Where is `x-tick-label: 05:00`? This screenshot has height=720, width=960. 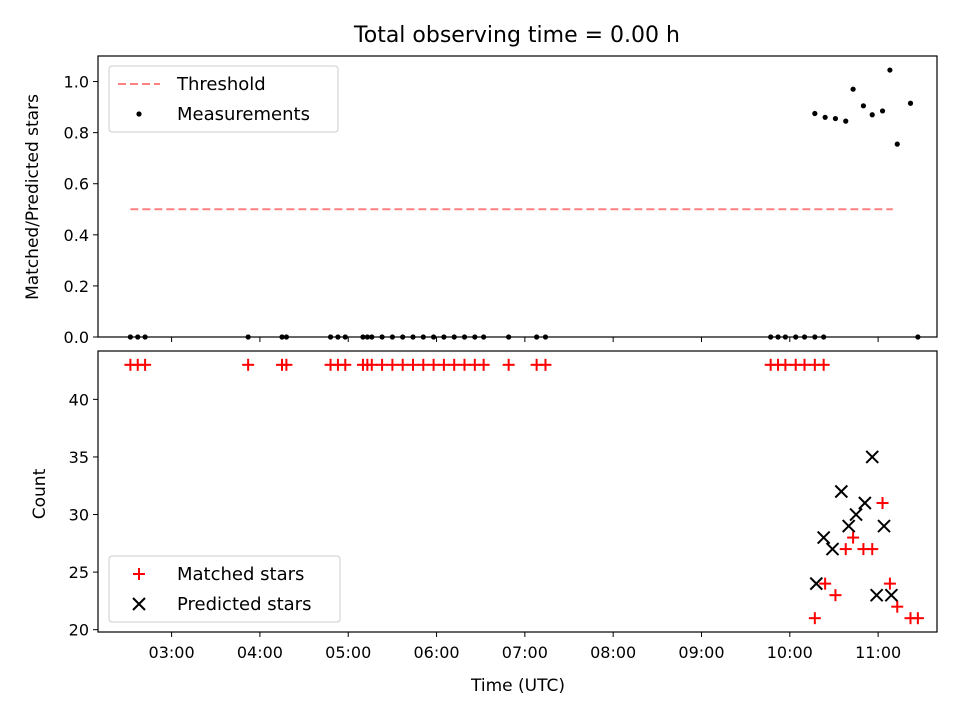 x-tick-label: 05:00 is located at coordinates (348, 652).